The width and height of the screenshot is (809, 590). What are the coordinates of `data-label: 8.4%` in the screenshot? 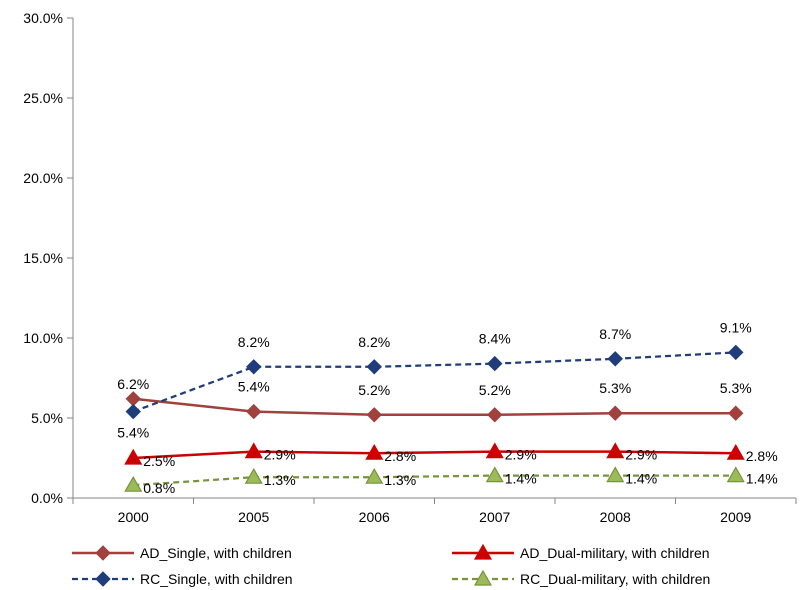 It's located at (495, 339).